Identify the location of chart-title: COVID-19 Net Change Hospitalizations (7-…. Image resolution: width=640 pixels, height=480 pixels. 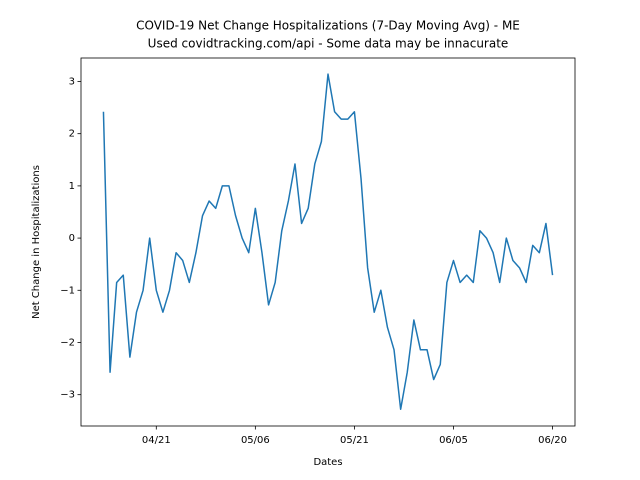
(328, 26).